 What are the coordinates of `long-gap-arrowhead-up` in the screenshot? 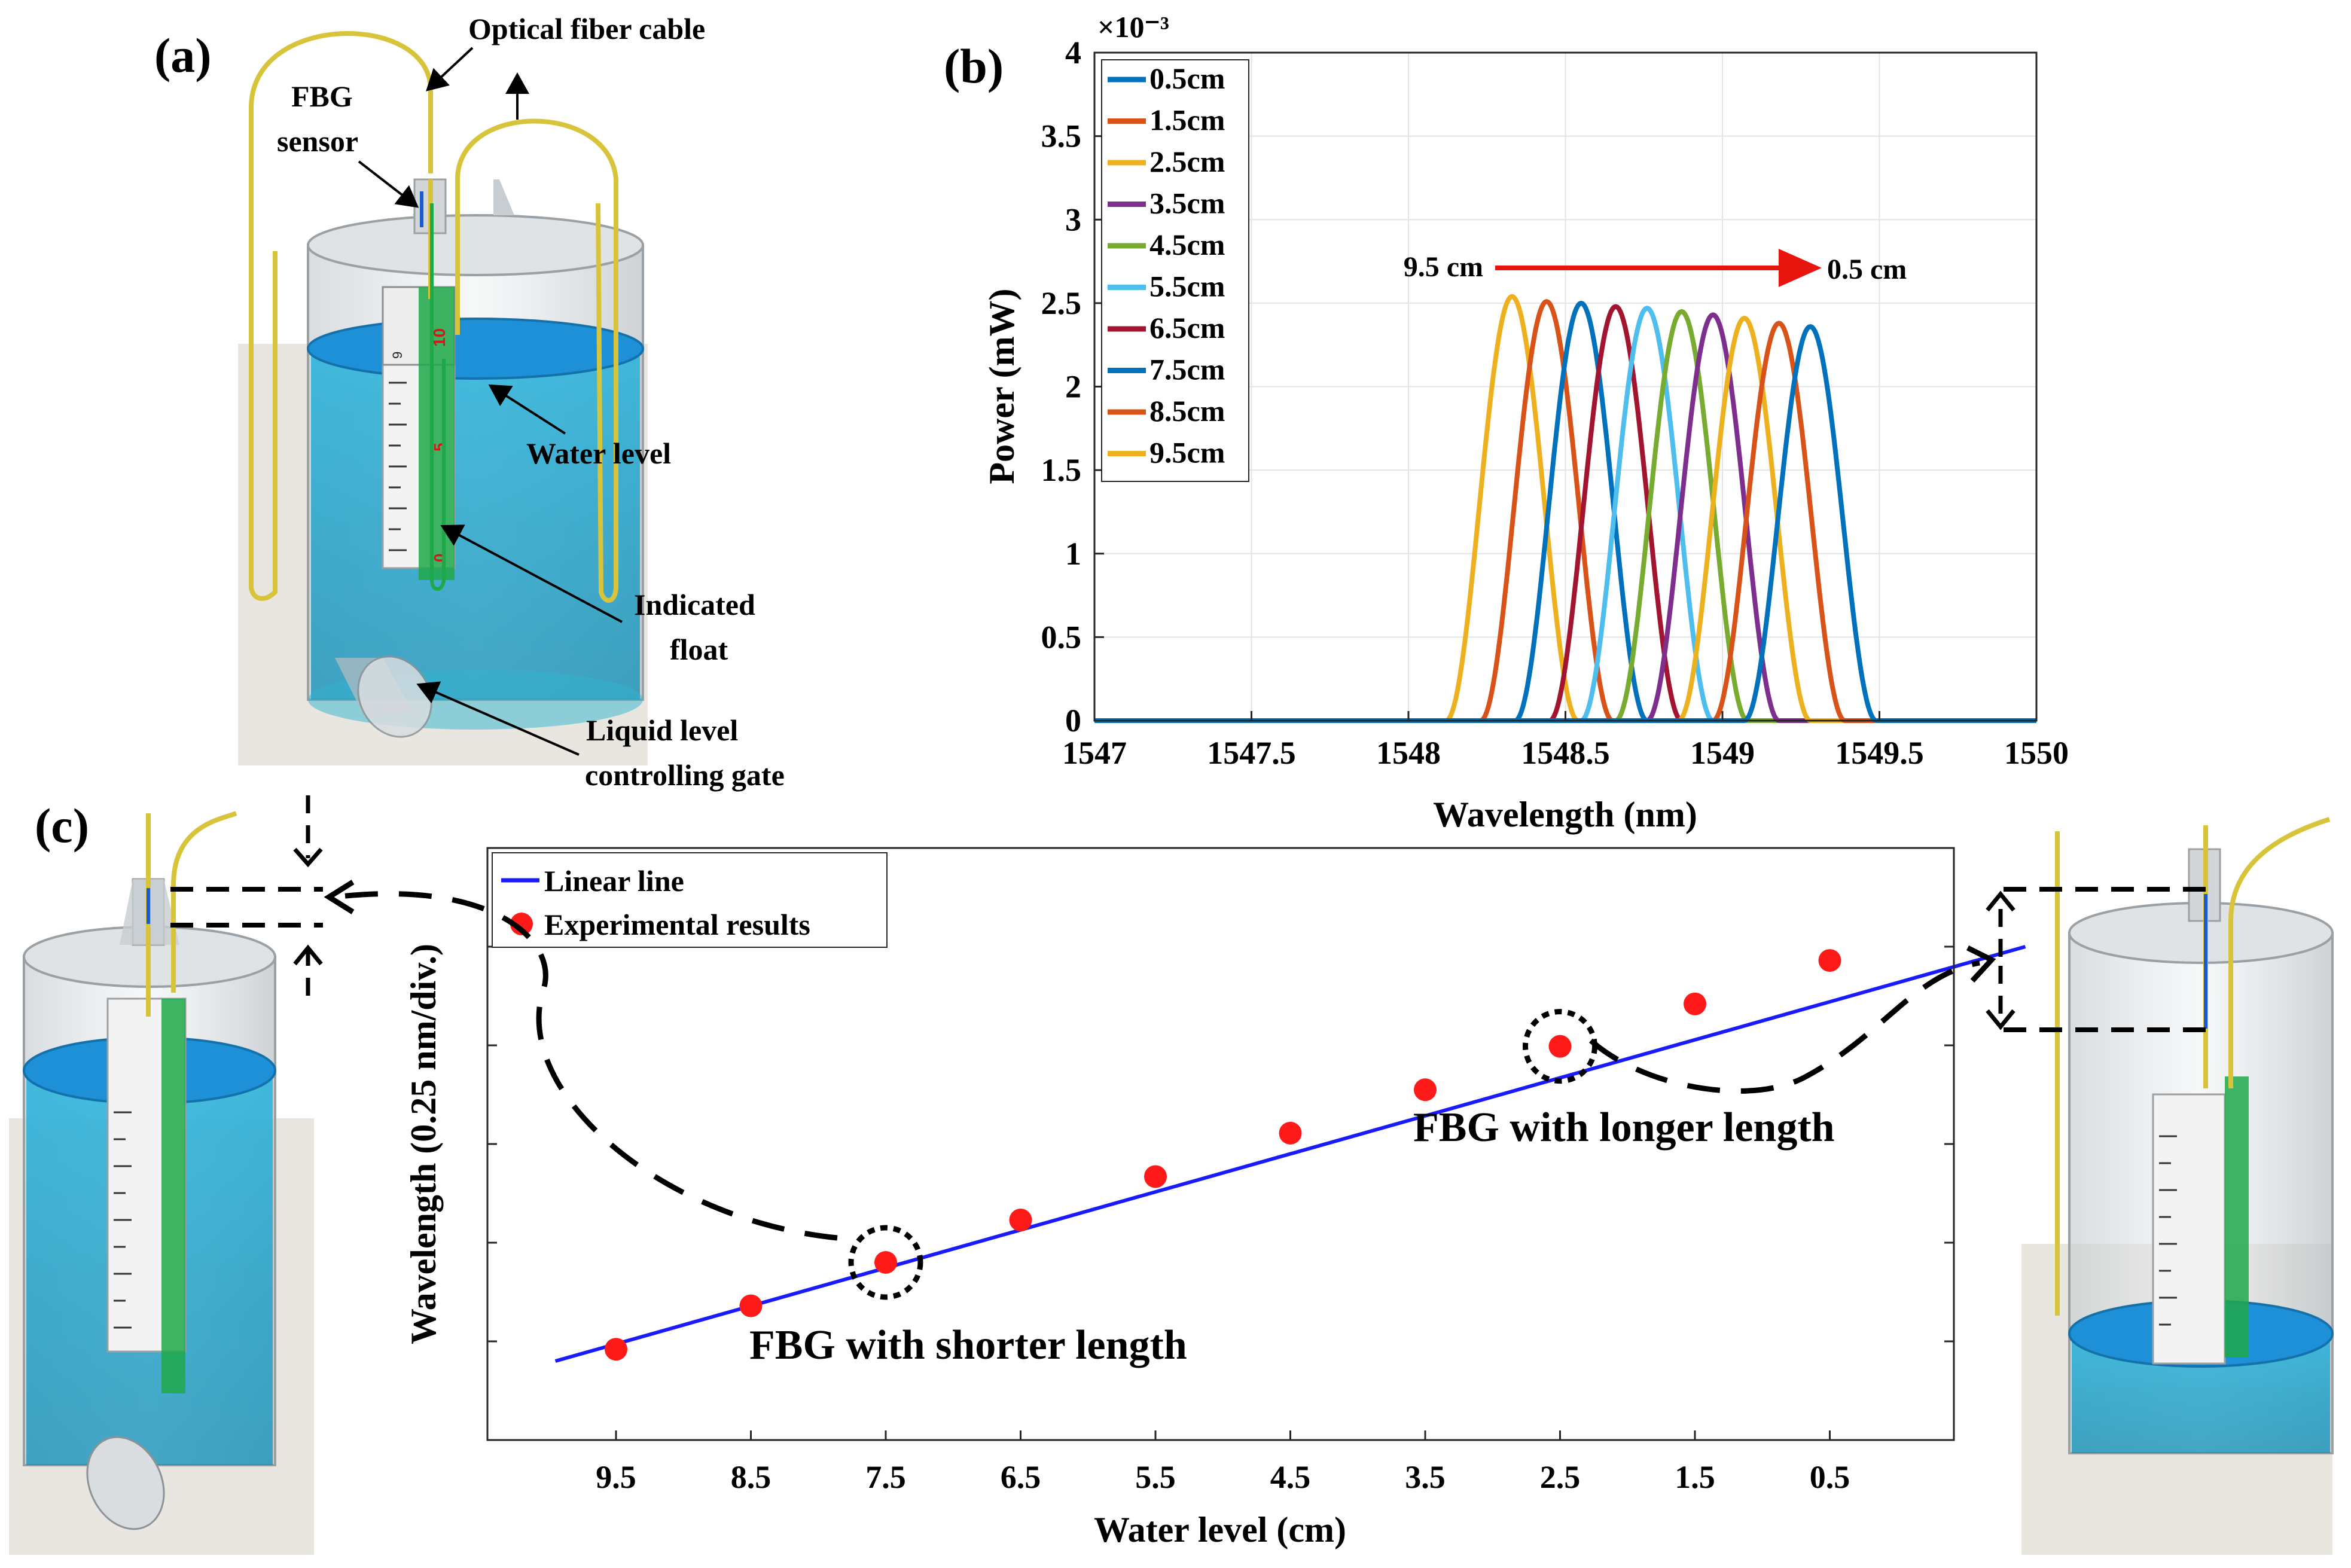 It's located at (2001, 901).